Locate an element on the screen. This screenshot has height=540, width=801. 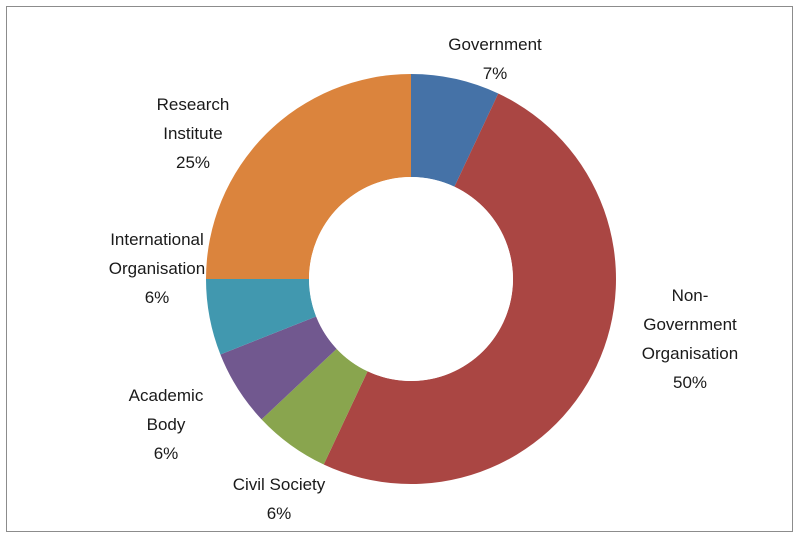
slice-international-organisation is located at coordinates (261, 317).